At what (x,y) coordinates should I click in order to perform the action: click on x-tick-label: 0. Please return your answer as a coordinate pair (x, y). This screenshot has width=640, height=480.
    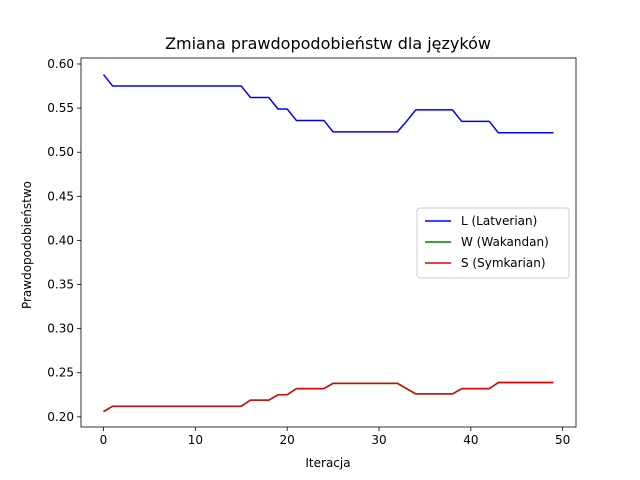
    Looking at the image, I should click on (104, 440).